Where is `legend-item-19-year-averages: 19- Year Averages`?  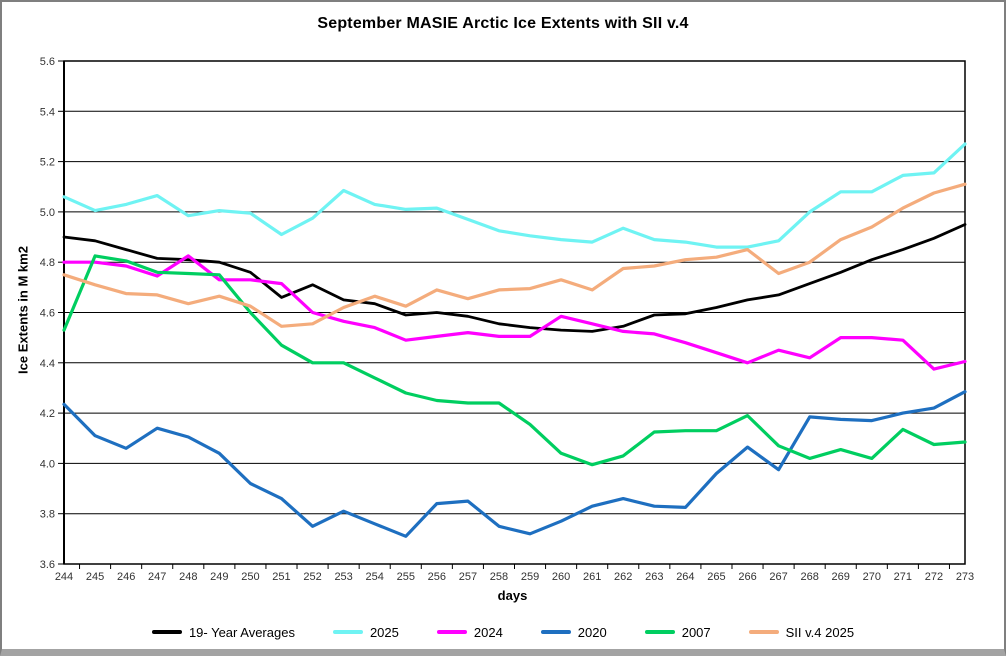 legend-item-19-year-averages: 19- Year Averages is located at coordinates (223, 632).